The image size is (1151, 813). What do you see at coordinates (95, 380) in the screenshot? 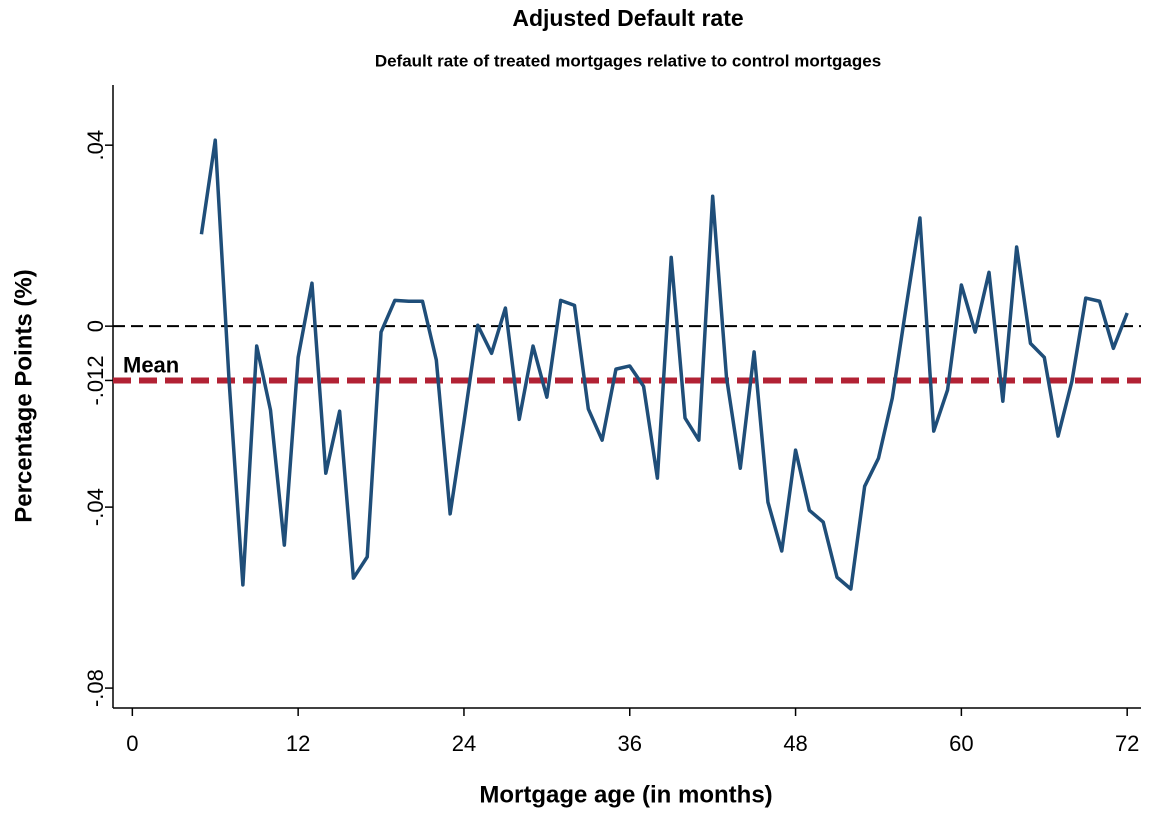
I see `mean-tick-label: -.012` at bounding box center [95, 380].